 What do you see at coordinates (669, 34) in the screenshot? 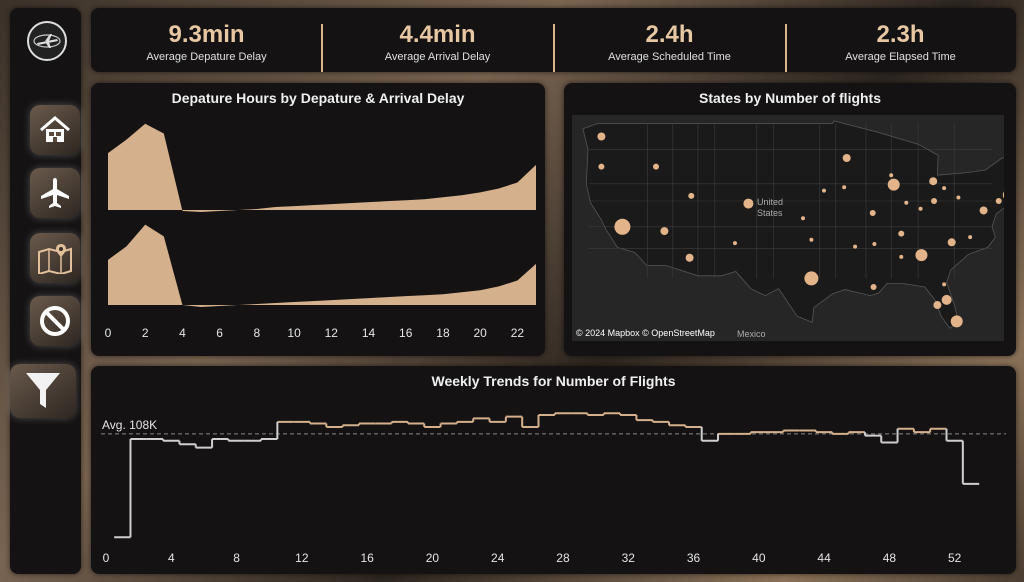
I see `kpi-value: 2.4h` at bounding box center [669, 34].